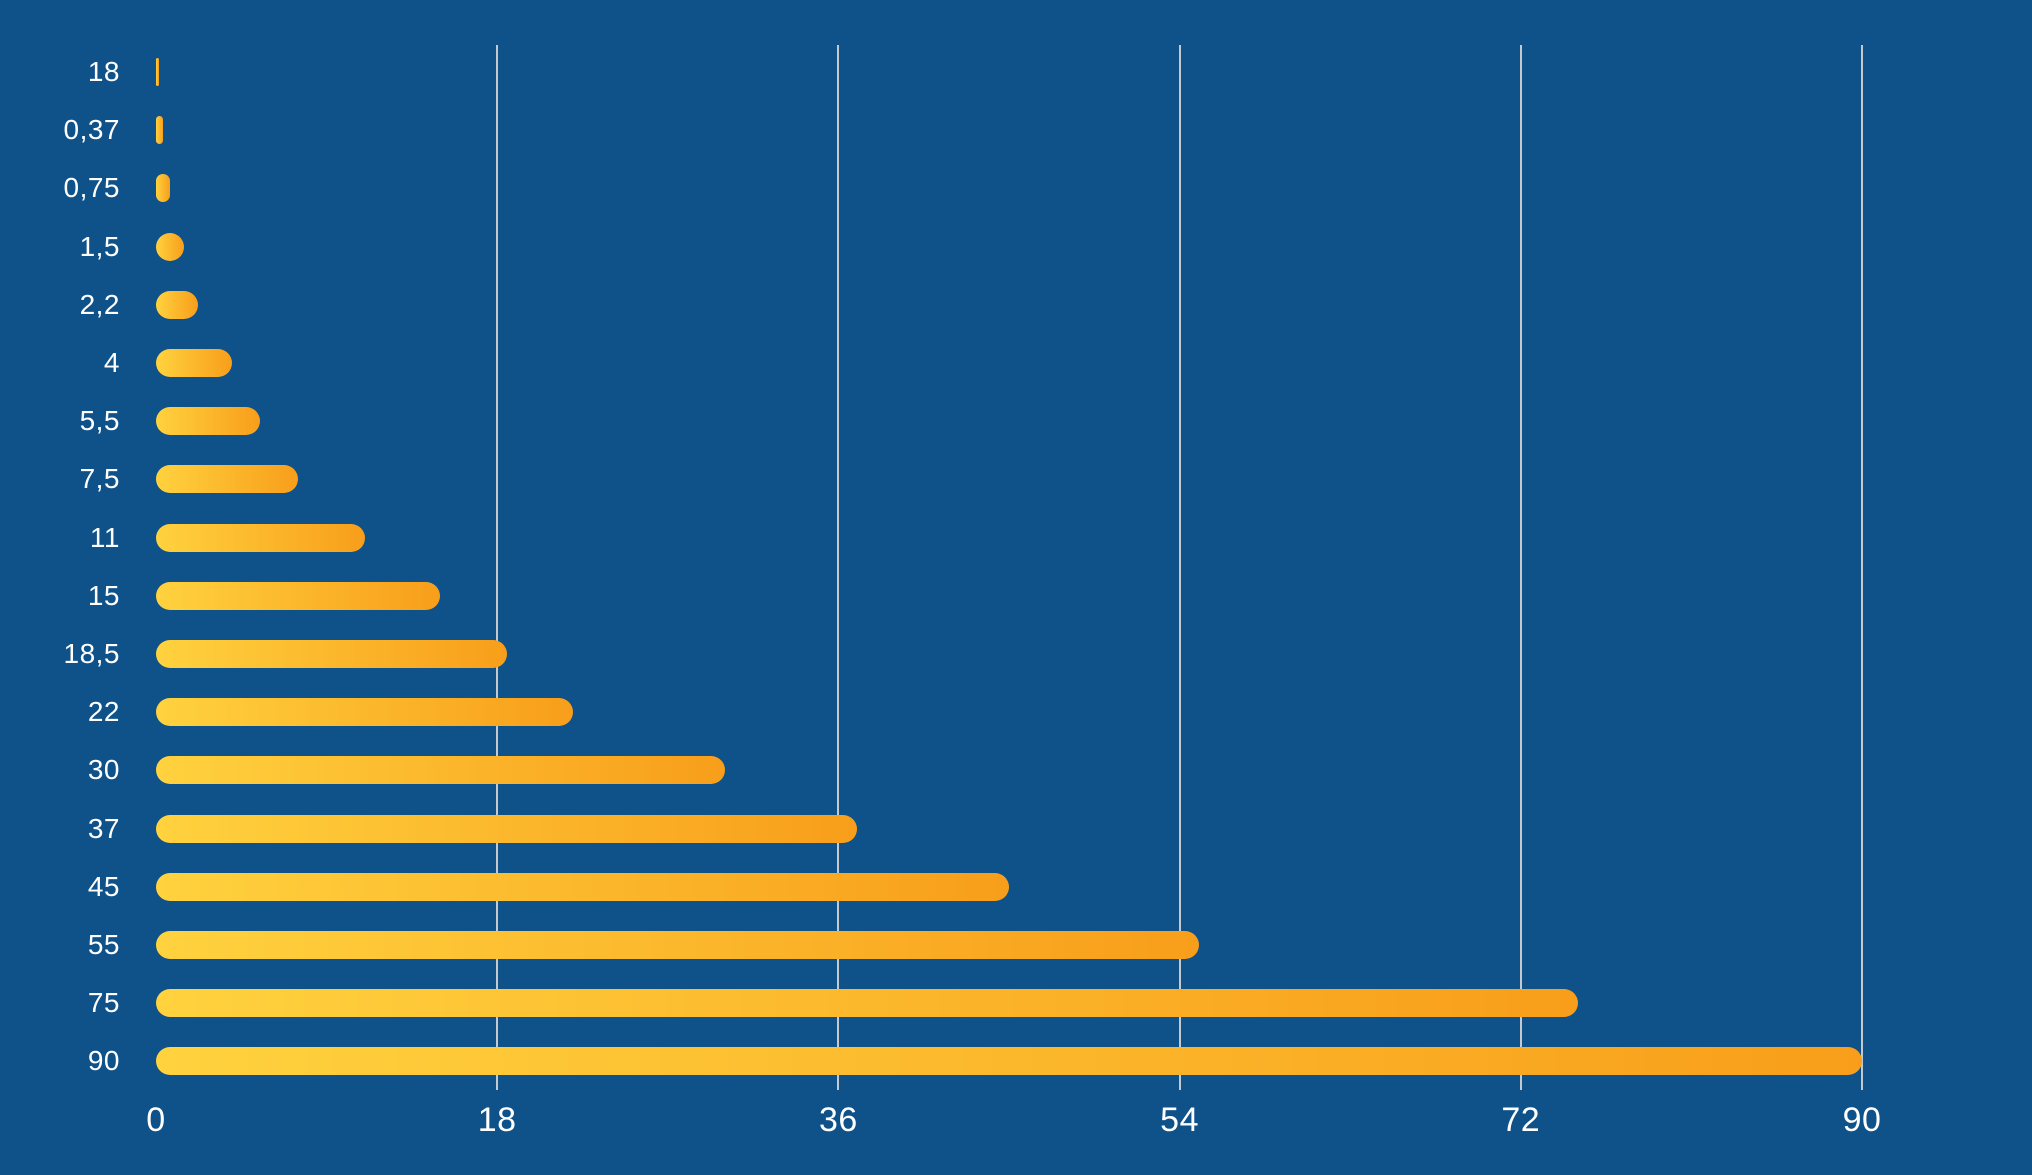  Describe the element at coordinates (104, 537) in the screenshot. I see `y-axis-label: 11` at that location.